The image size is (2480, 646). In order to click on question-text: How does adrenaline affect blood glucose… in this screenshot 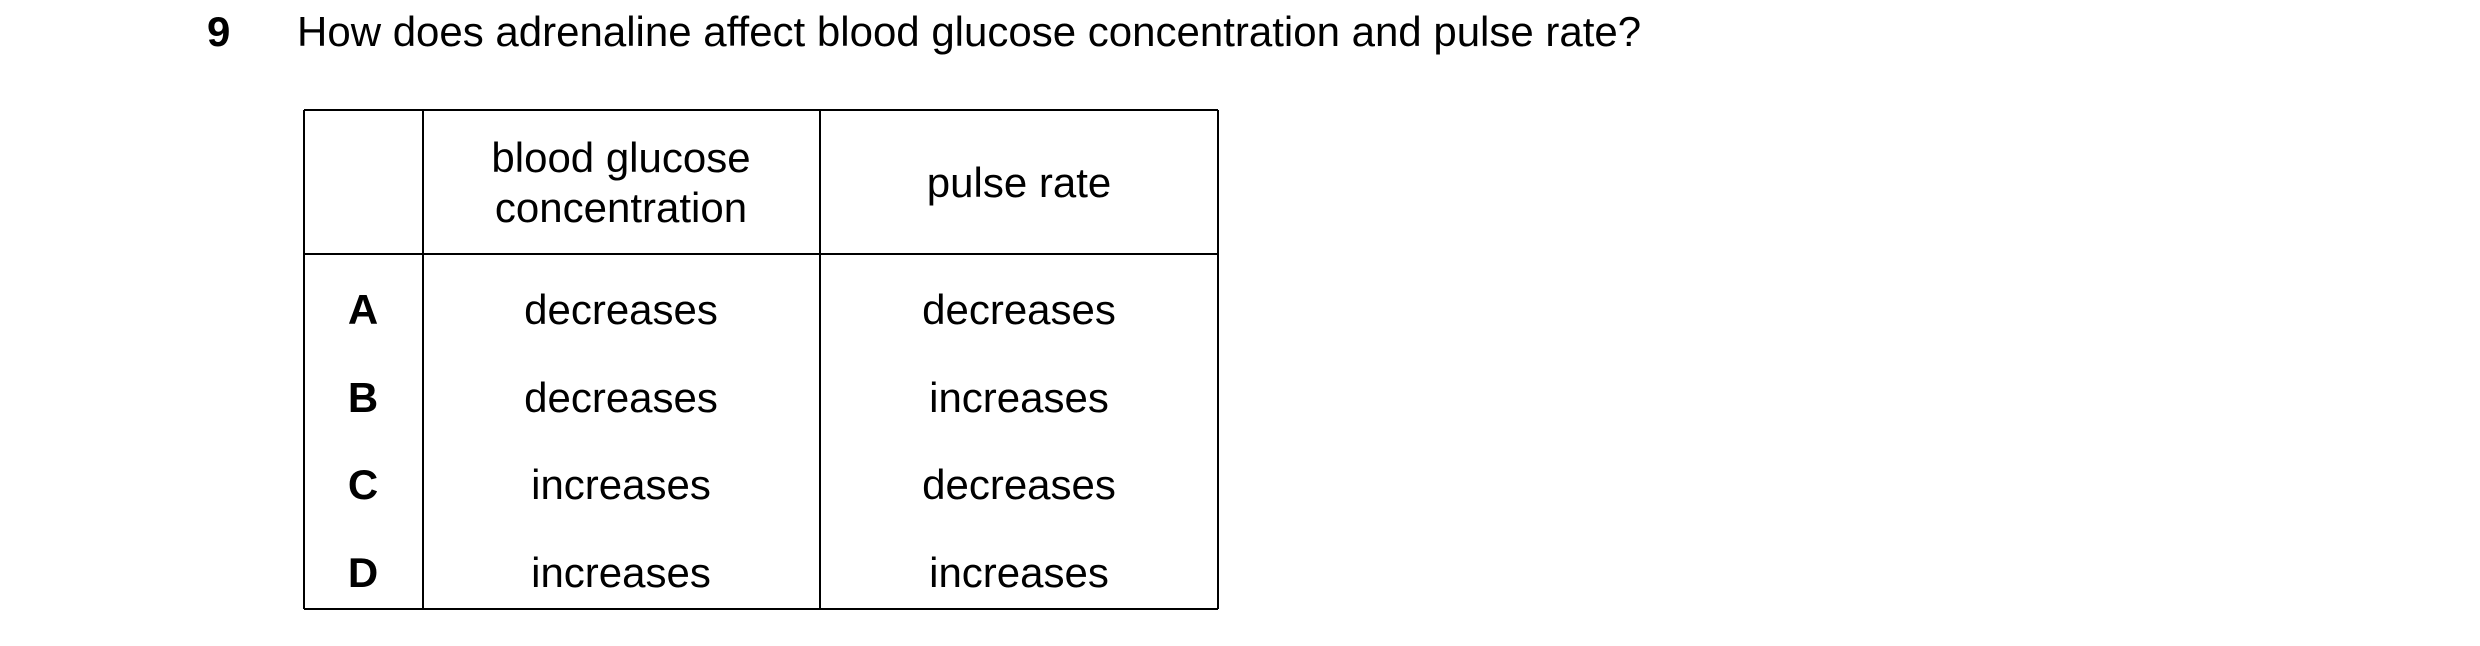, I will do `click(969, 31)`.